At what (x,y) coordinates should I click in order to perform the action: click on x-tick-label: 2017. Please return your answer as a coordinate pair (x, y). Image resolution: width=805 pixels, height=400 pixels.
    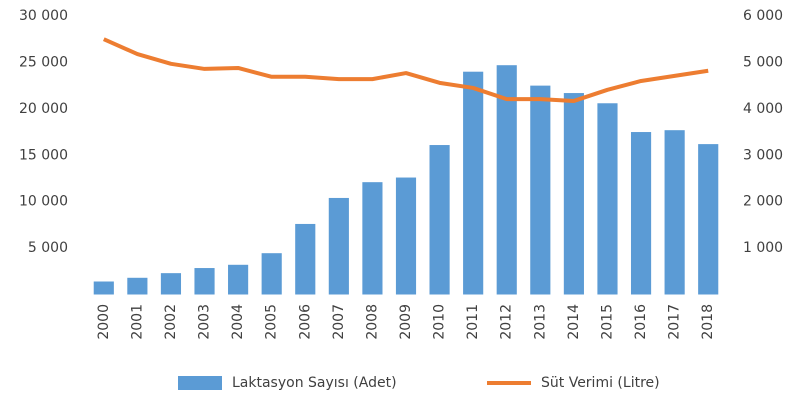
    Looking at the image, I should click on (675, 322).